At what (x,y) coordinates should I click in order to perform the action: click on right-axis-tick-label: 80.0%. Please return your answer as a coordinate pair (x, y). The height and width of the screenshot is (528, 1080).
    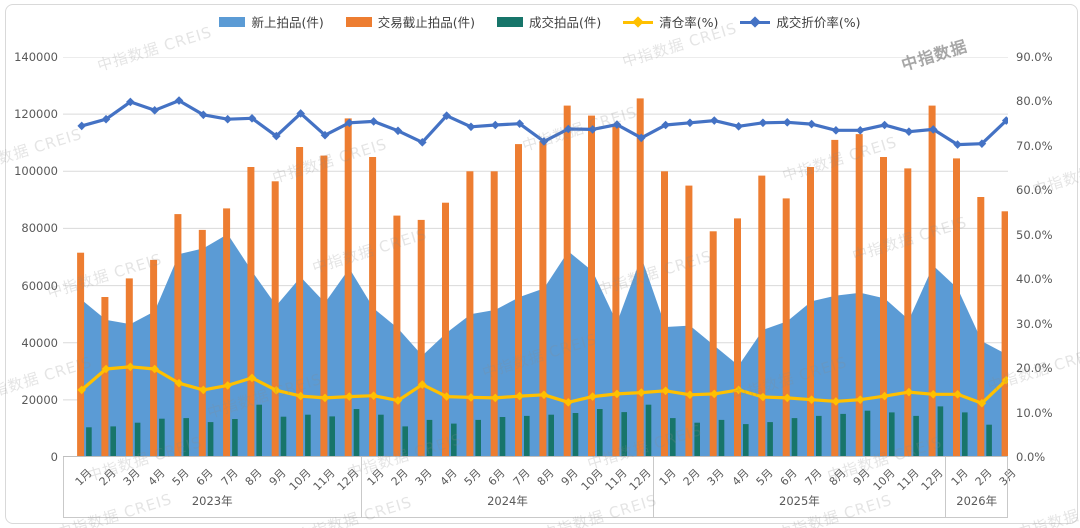
    Looking at the image, I should click on (1034, 101).